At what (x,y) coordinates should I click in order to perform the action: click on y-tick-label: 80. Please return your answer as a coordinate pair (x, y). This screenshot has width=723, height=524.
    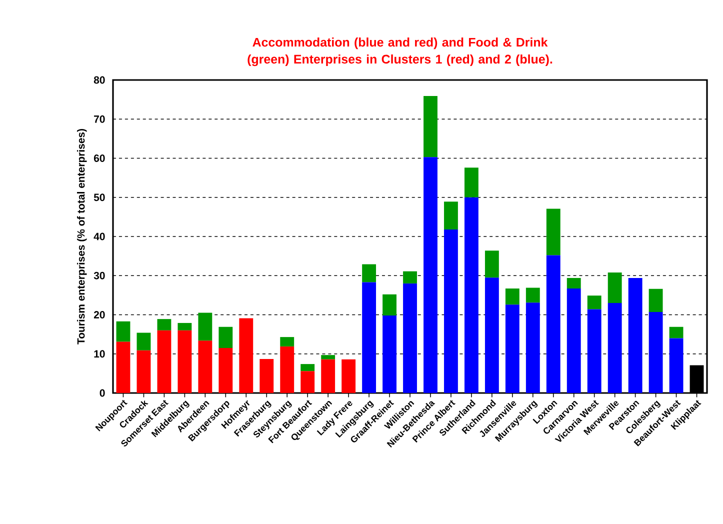
    Looking at the image, I should click on (99, 80).